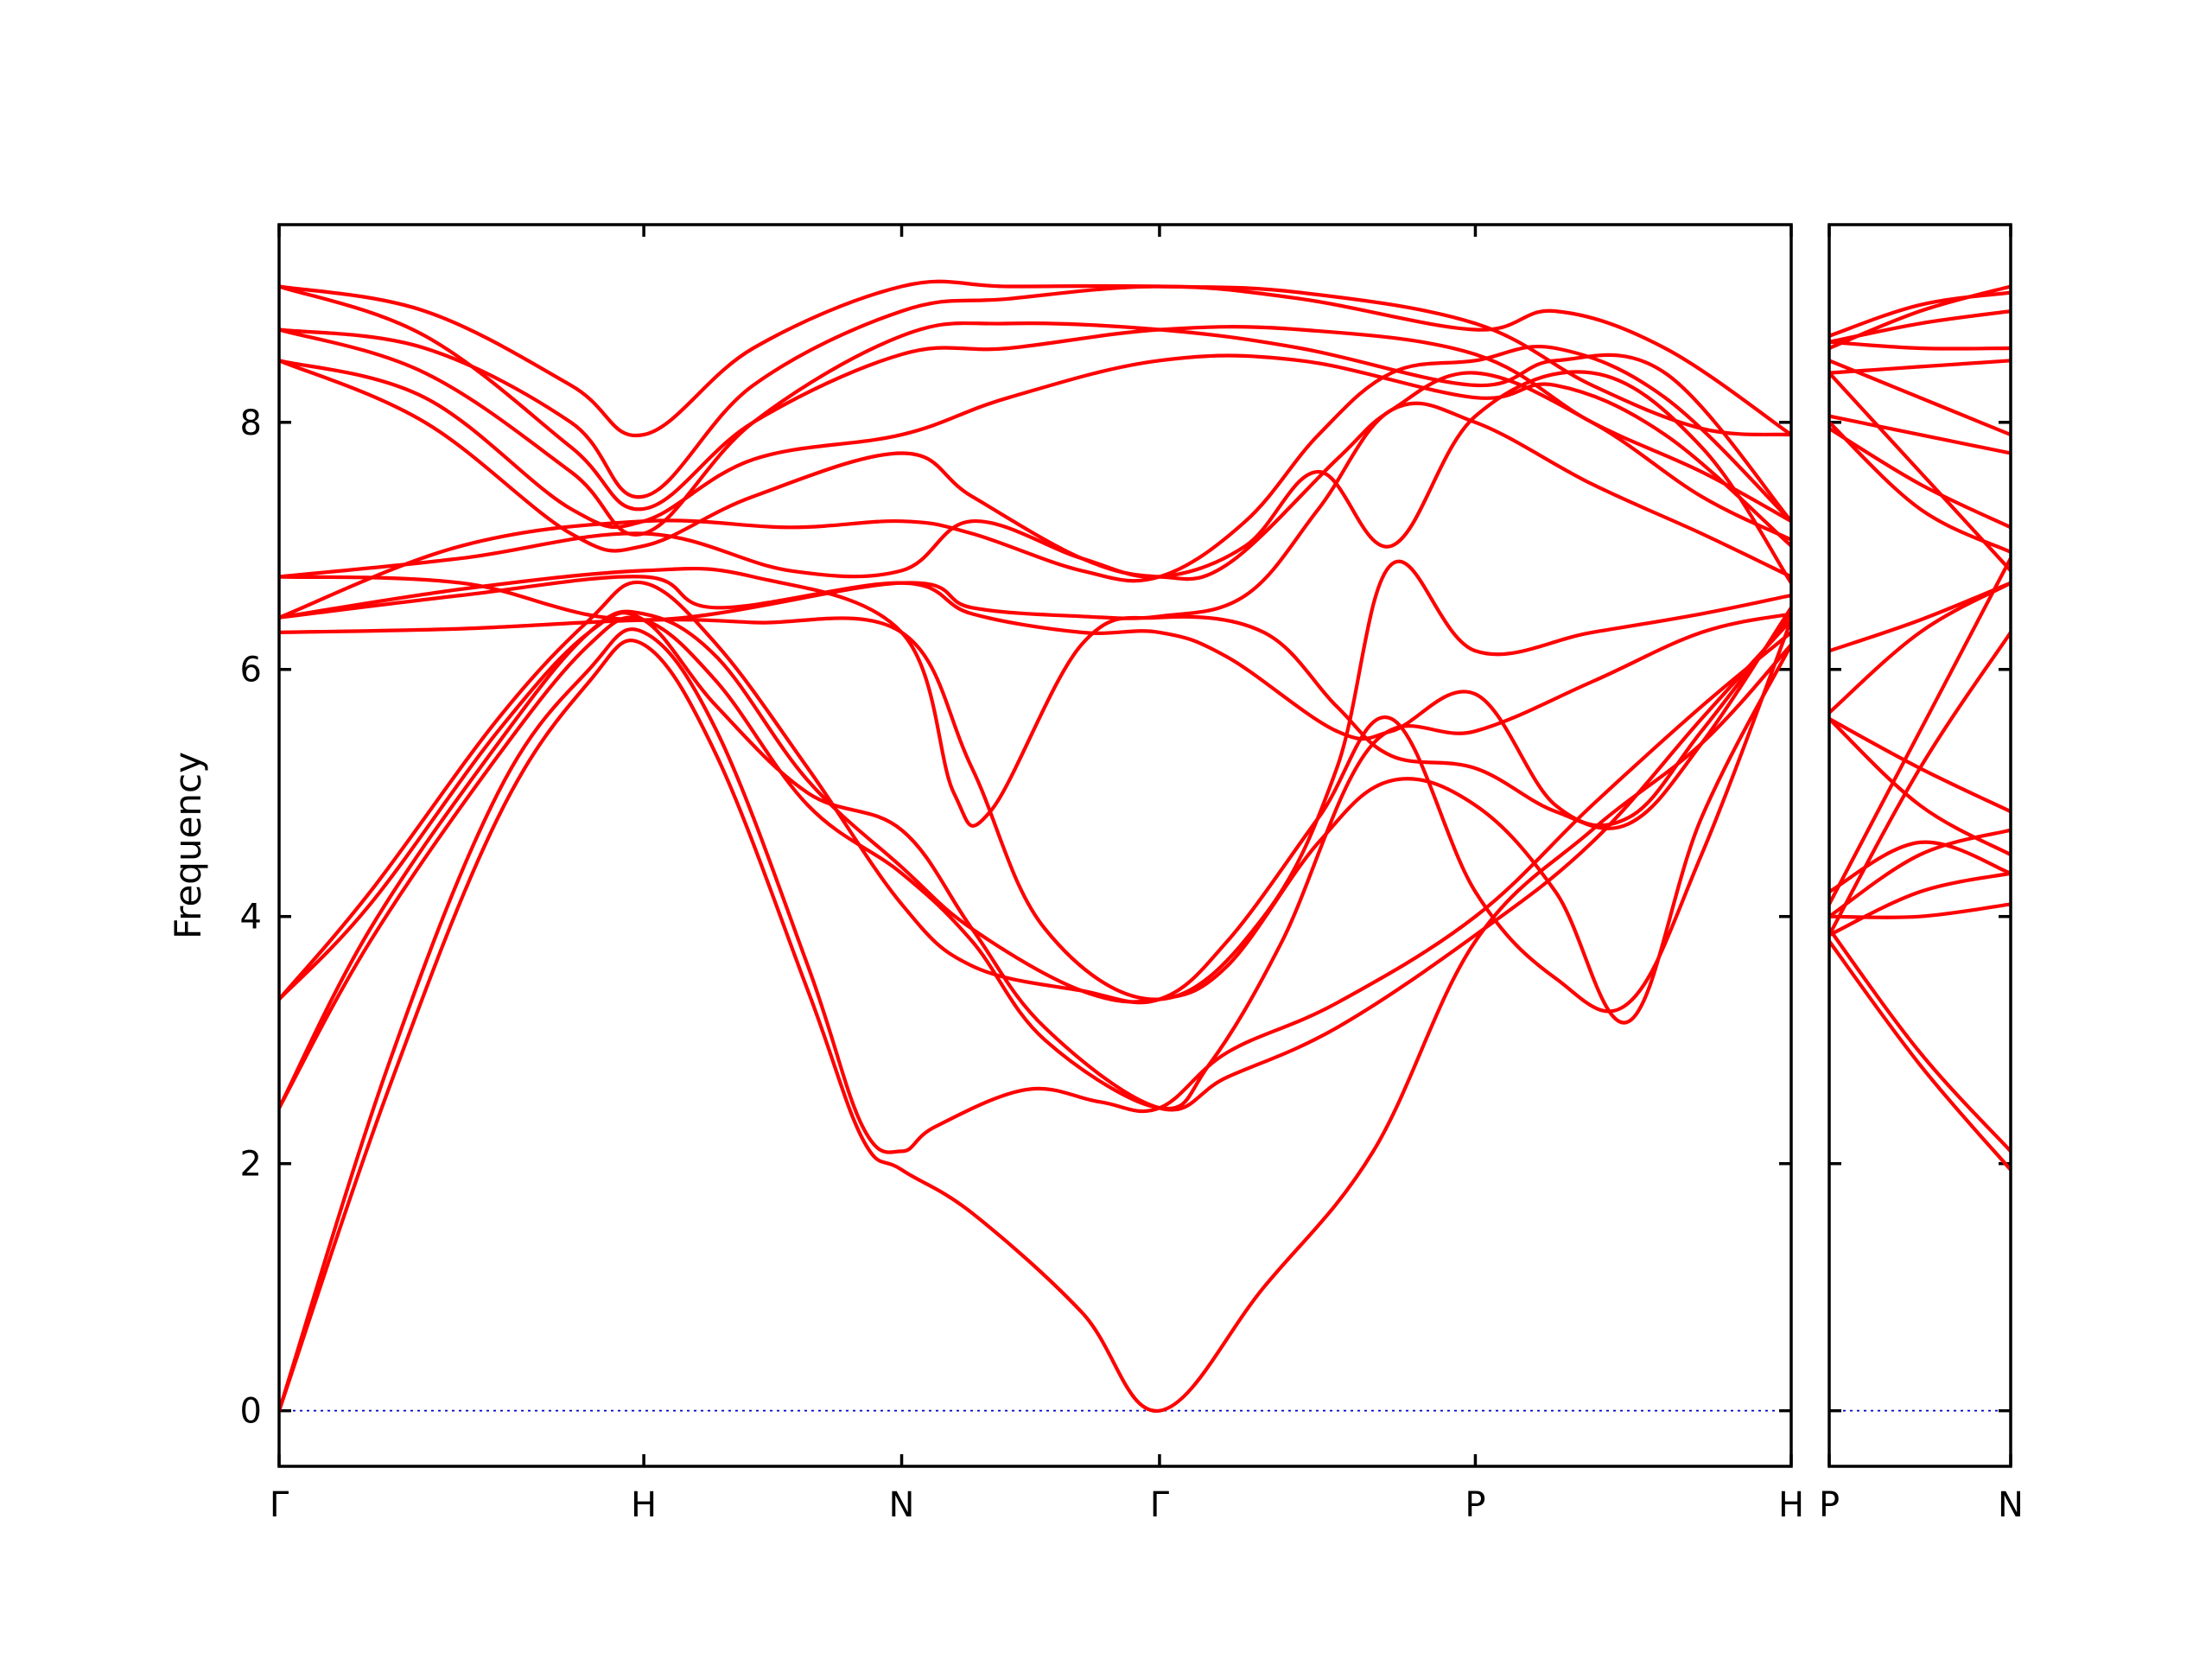 This screenshot has height=1659, width=2212. I want to click on y-tick-label: 6, so click(251, 670).